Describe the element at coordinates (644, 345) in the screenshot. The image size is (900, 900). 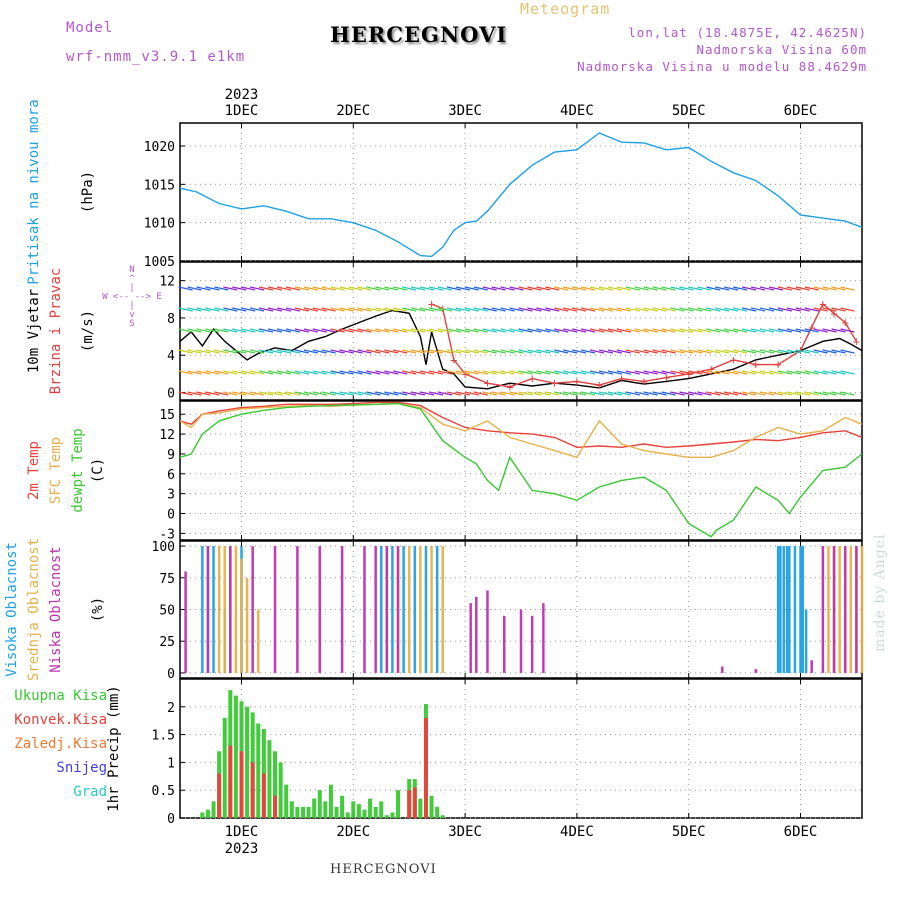
I see `wind-series-line` at that location.